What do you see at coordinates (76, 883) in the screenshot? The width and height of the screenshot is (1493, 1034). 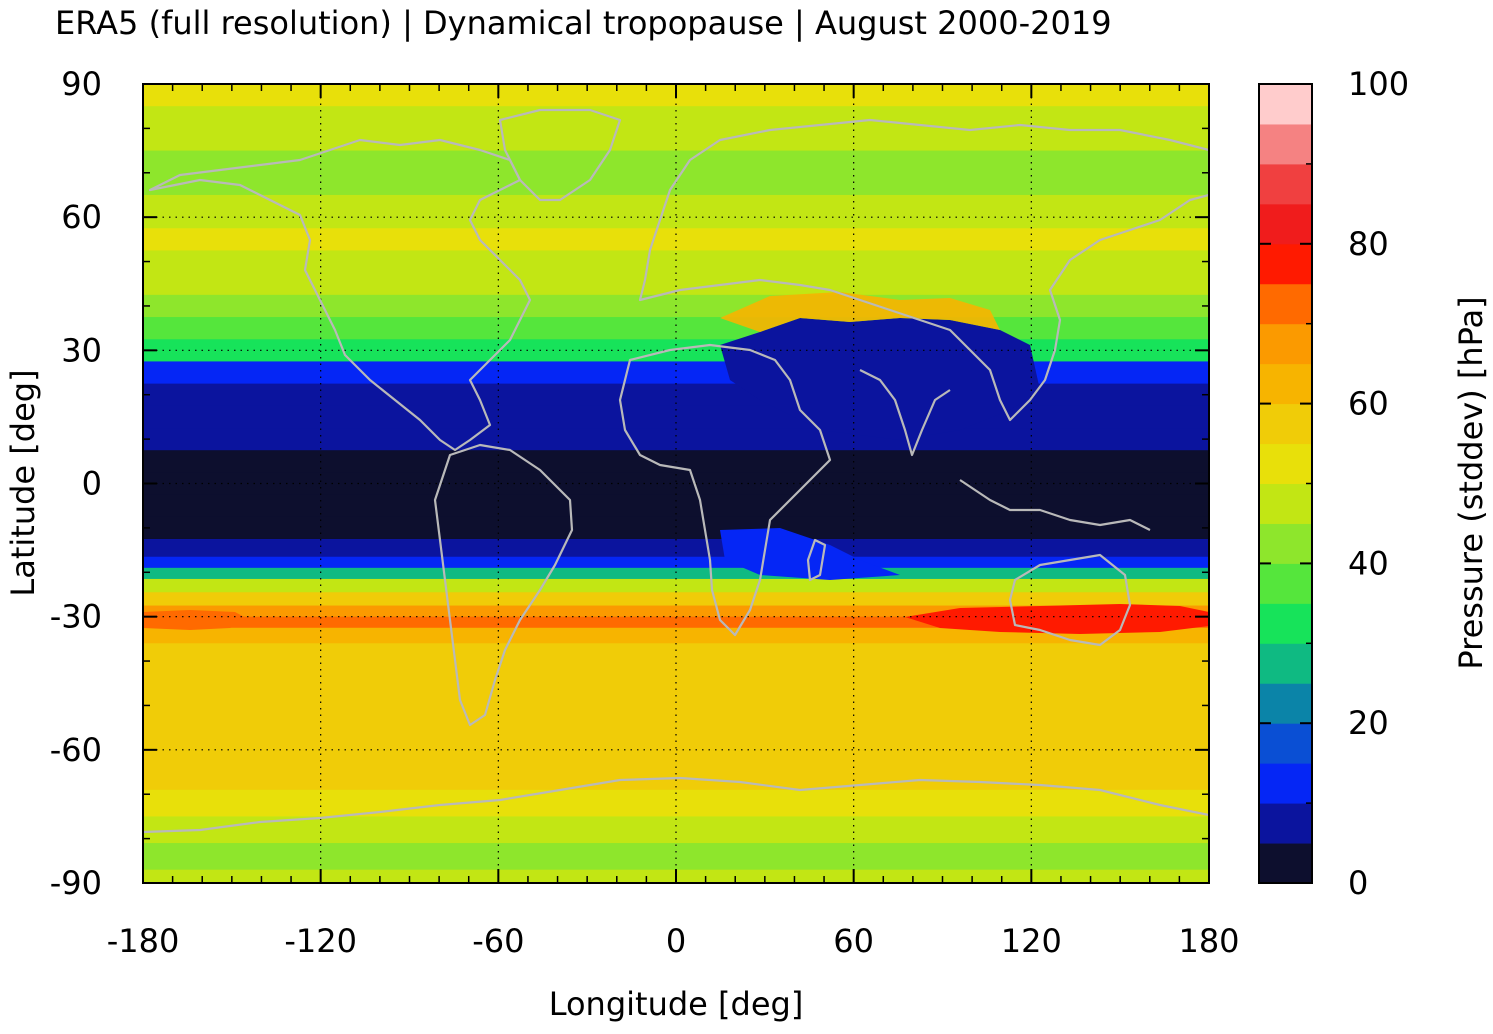 I see `y-tick-label: -90` at bounding box center [76, 883].